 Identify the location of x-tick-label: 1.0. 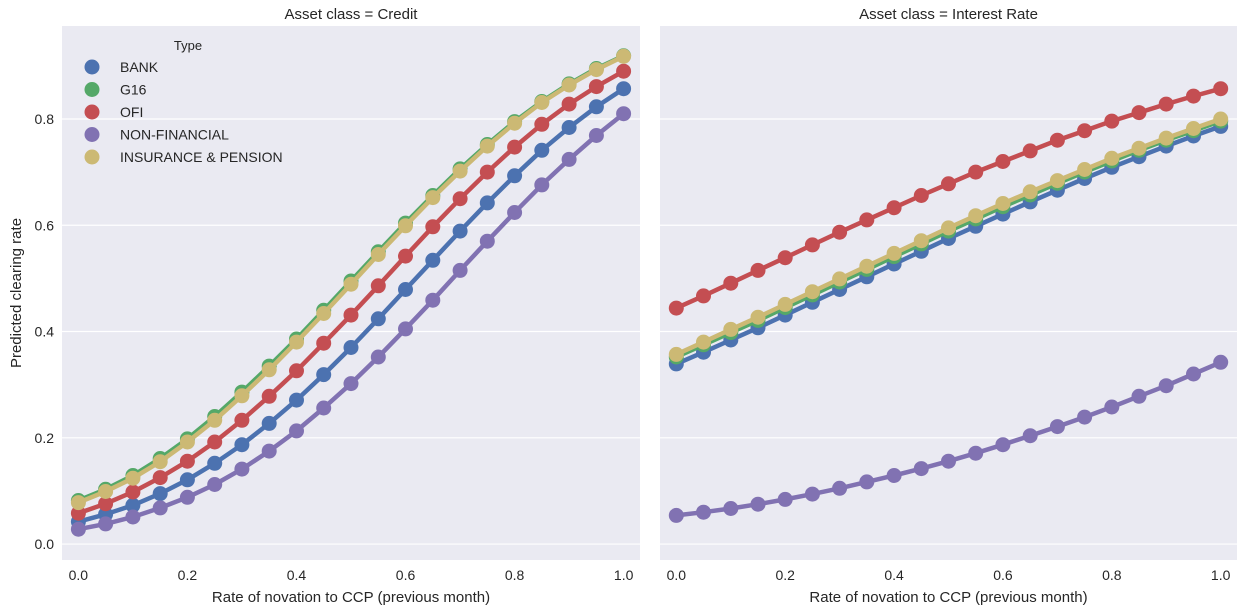
(624, 575).